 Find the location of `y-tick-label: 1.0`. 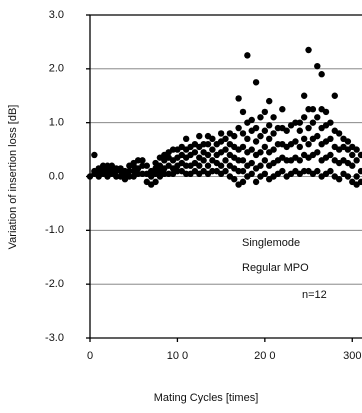

y-tick-label: 1.0 is located at coordinates (56, 123).